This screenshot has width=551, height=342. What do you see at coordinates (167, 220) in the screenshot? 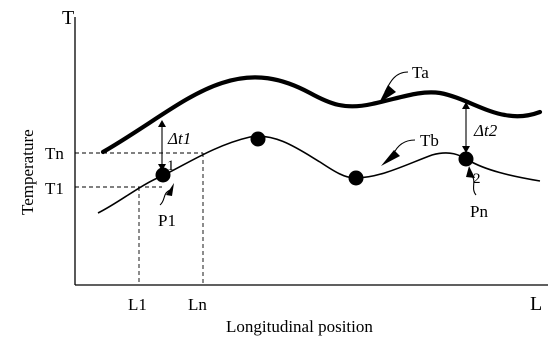
I see `p1-label: P1` at bounding box center [167, 220].